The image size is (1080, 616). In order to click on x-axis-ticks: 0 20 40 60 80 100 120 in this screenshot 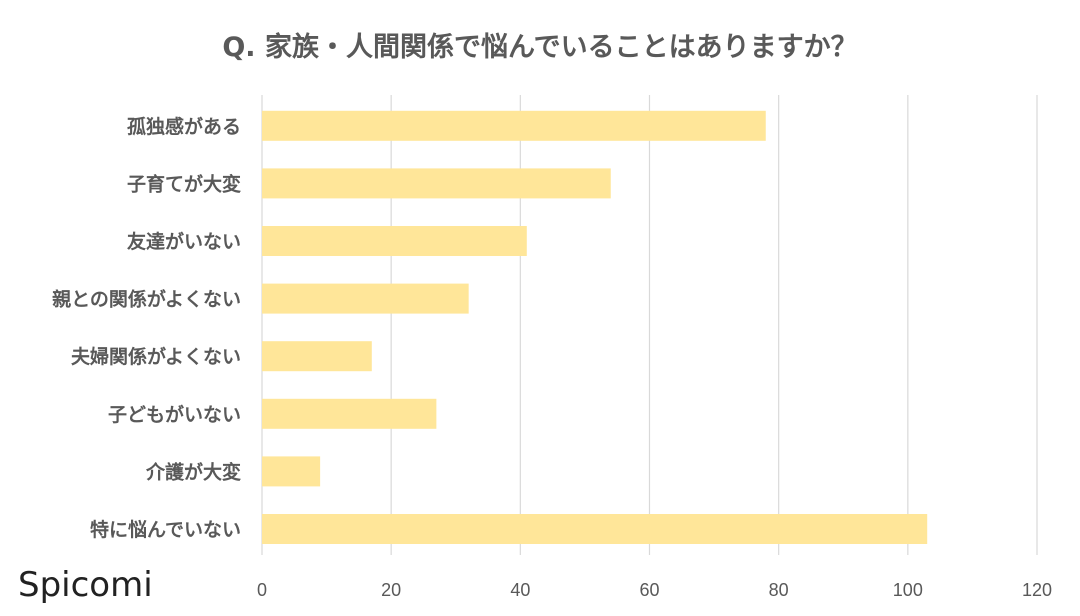, I will do `click(654, 590)`.